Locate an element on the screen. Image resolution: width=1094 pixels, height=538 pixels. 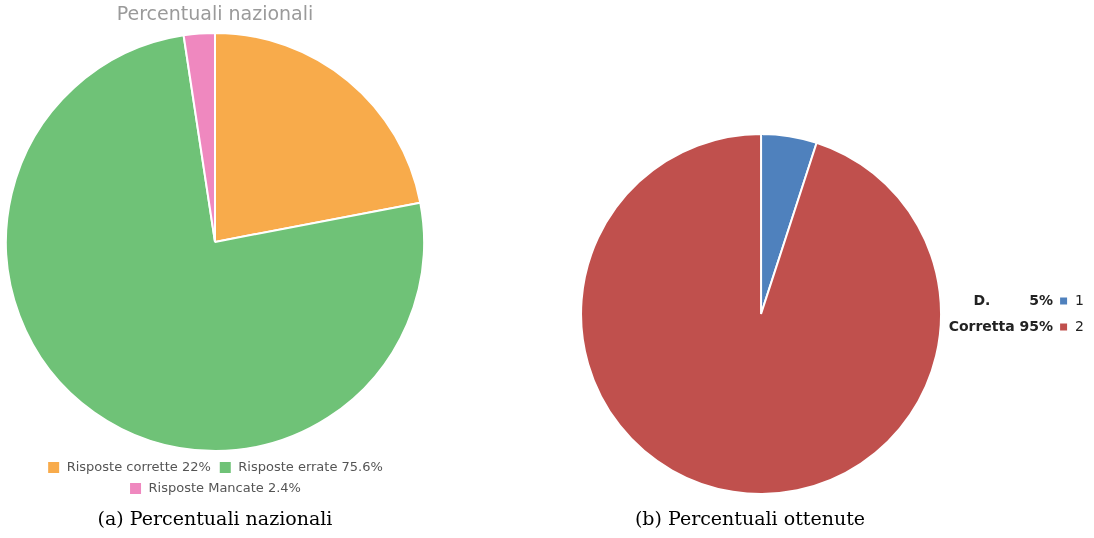
legend-label: Risposte Mancate 2.4% is located at coordinates (224, 487).